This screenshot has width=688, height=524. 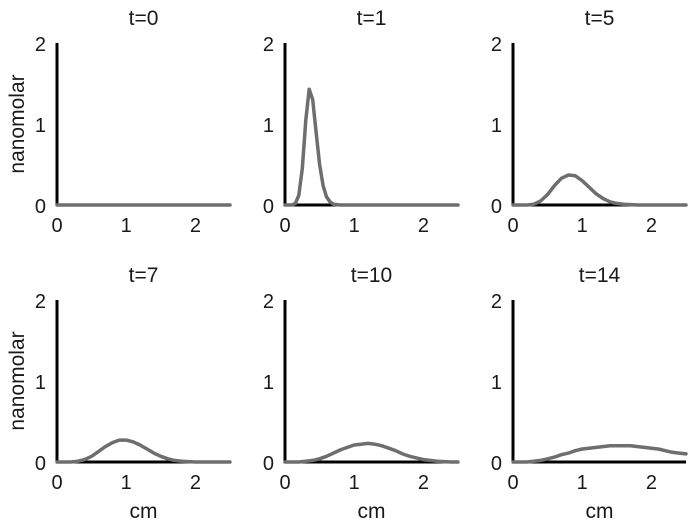 What do you see at coordinates (144, 18) in the screenshot?
I see `panel-title: t=0` at bounding box center [144, 18].